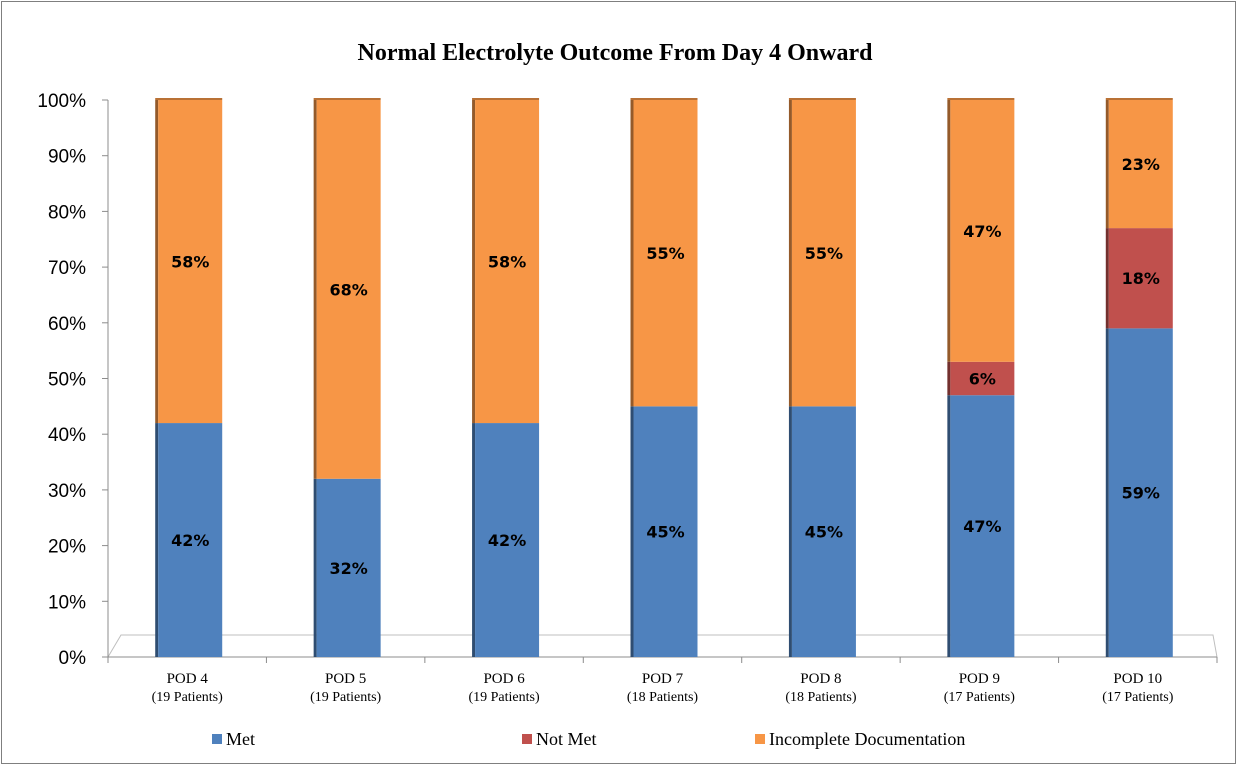  Describe the element at coordinates (527, 739) in the screenshot. I see `legend-swatch-not-met` at that location.